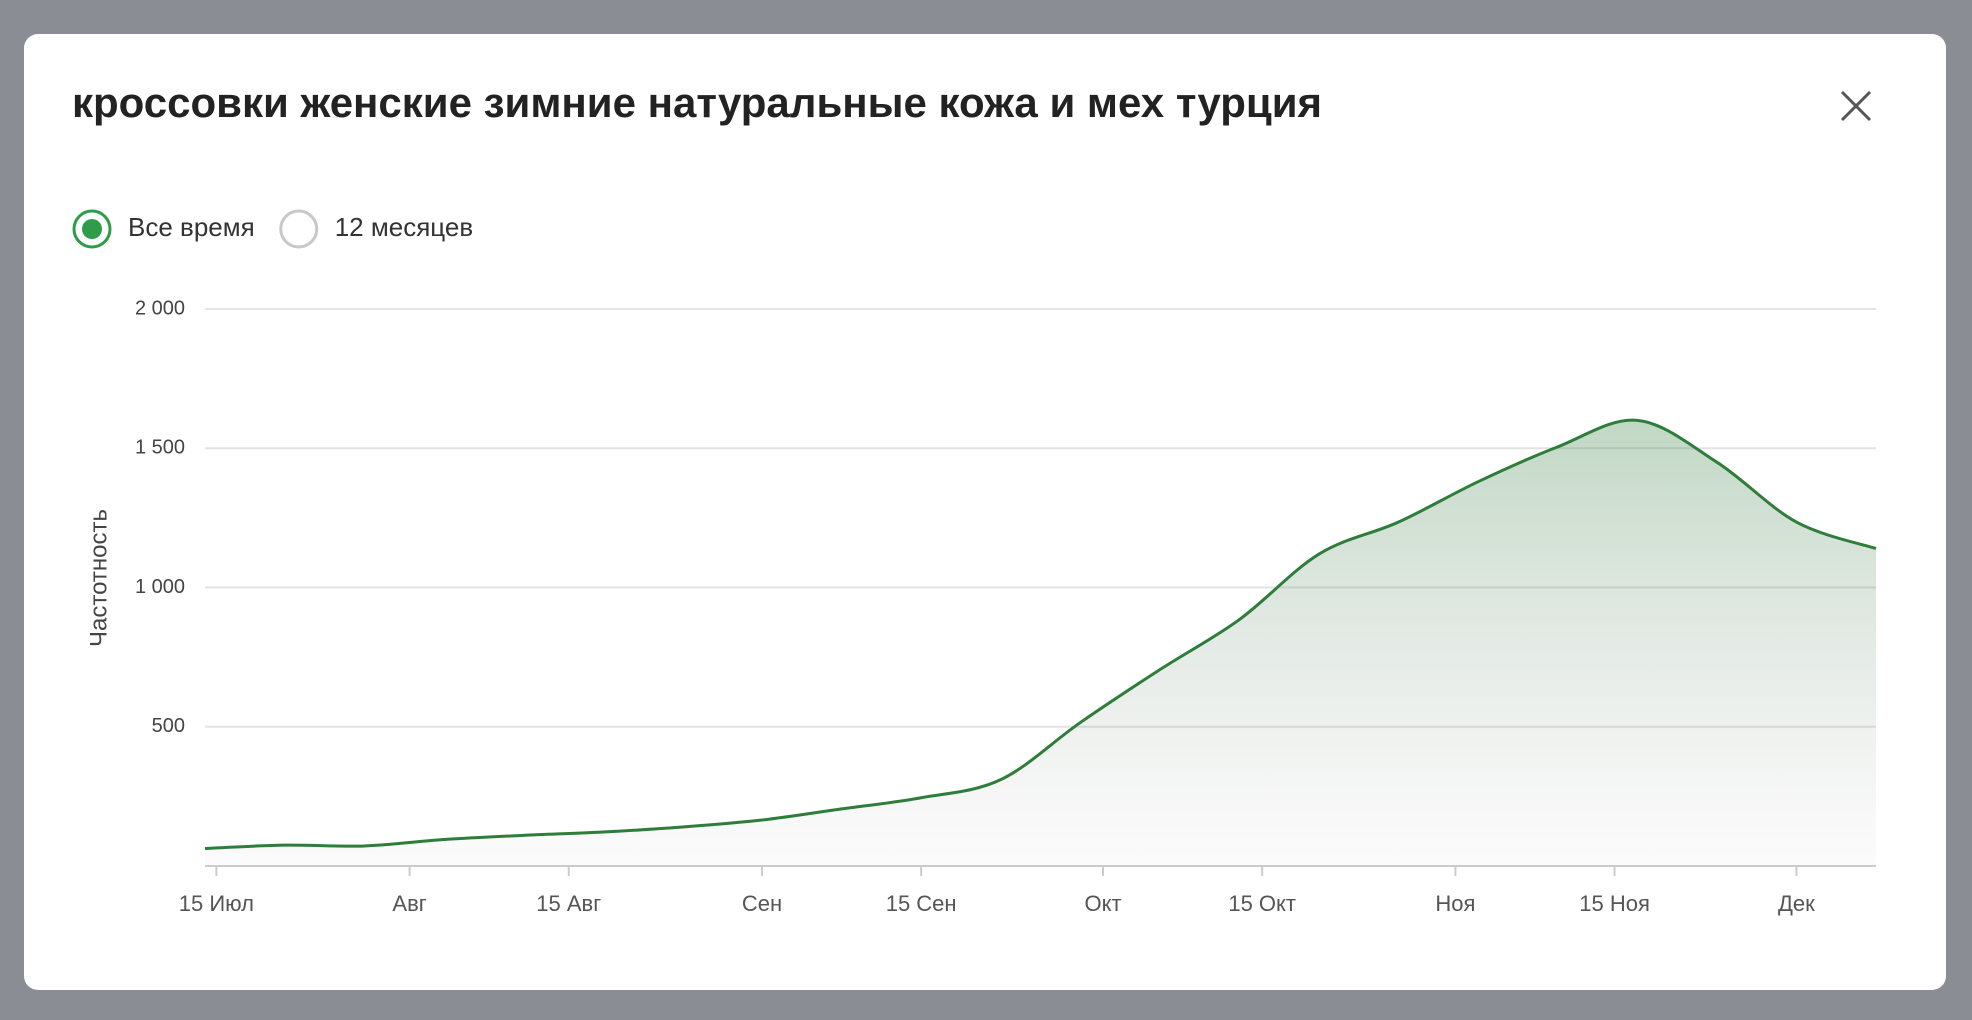 This screenshot has width=1972, height=1020. Describe the element at coordinates (1455, 903) in the screenshot. I see `x-tick-label: Ноя` at that location.